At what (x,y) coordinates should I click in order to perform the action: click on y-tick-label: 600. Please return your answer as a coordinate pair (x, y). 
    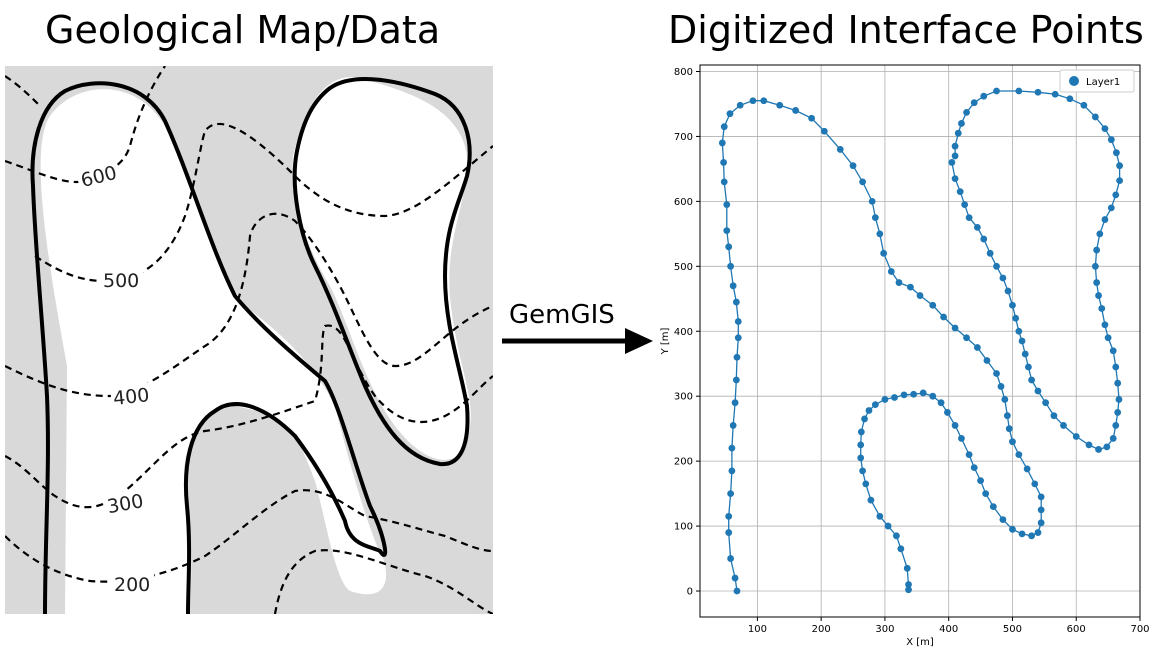
    Looking at the image, I should click on (683, 202).